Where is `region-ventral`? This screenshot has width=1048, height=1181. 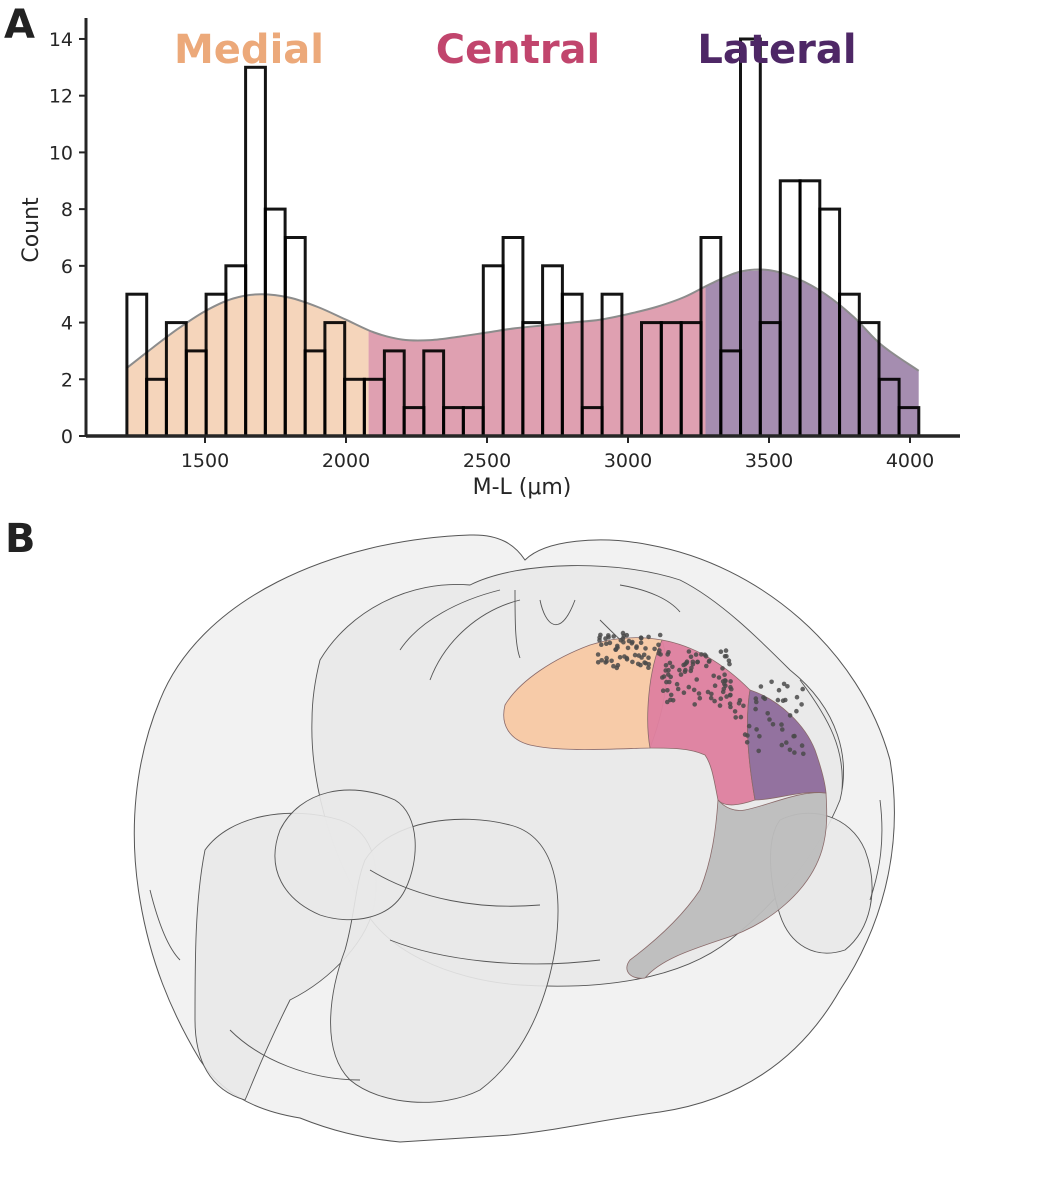
region-ventral is located at coordinates (727, 885).